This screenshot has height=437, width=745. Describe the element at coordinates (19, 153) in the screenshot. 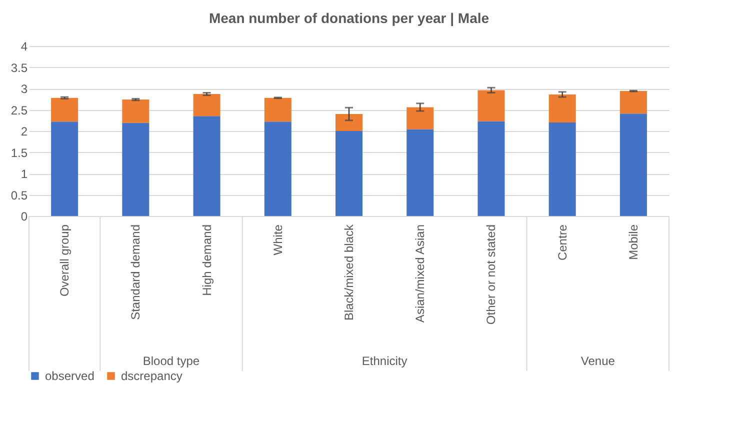

I see `y-tick-label: 1.5` at that location.